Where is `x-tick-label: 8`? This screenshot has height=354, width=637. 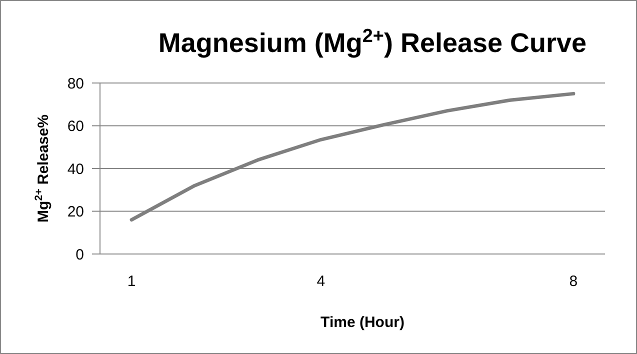 x-tick-label: 8 is located at coordinates (573, 281).